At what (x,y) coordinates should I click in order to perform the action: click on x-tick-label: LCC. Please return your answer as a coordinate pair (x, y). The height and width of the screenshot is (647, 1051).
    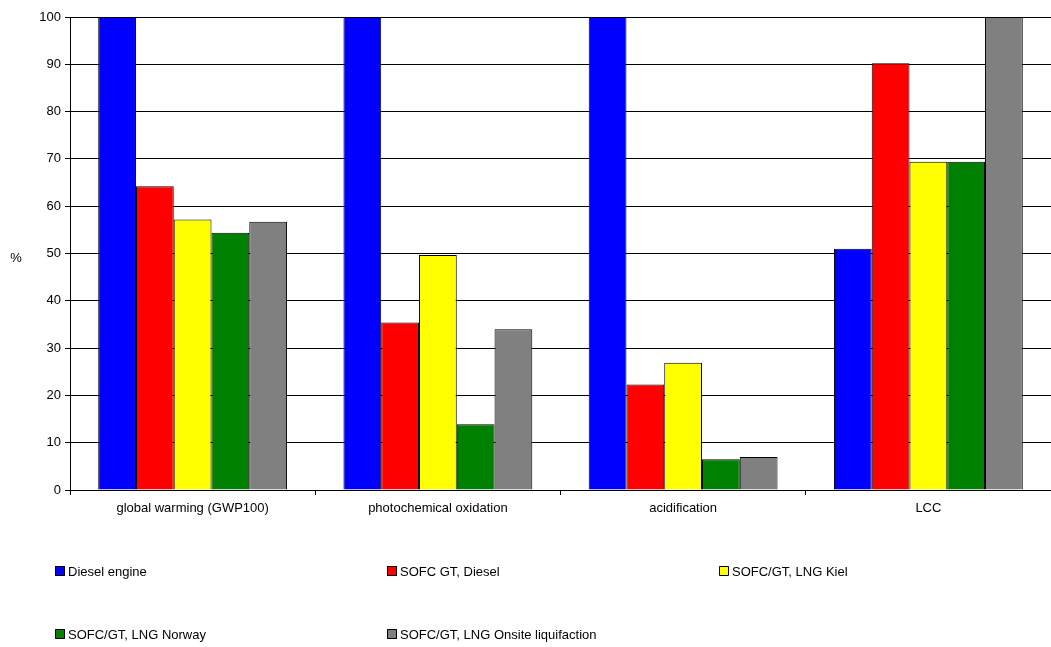
    Looking at the image, I should click on (928, 508).